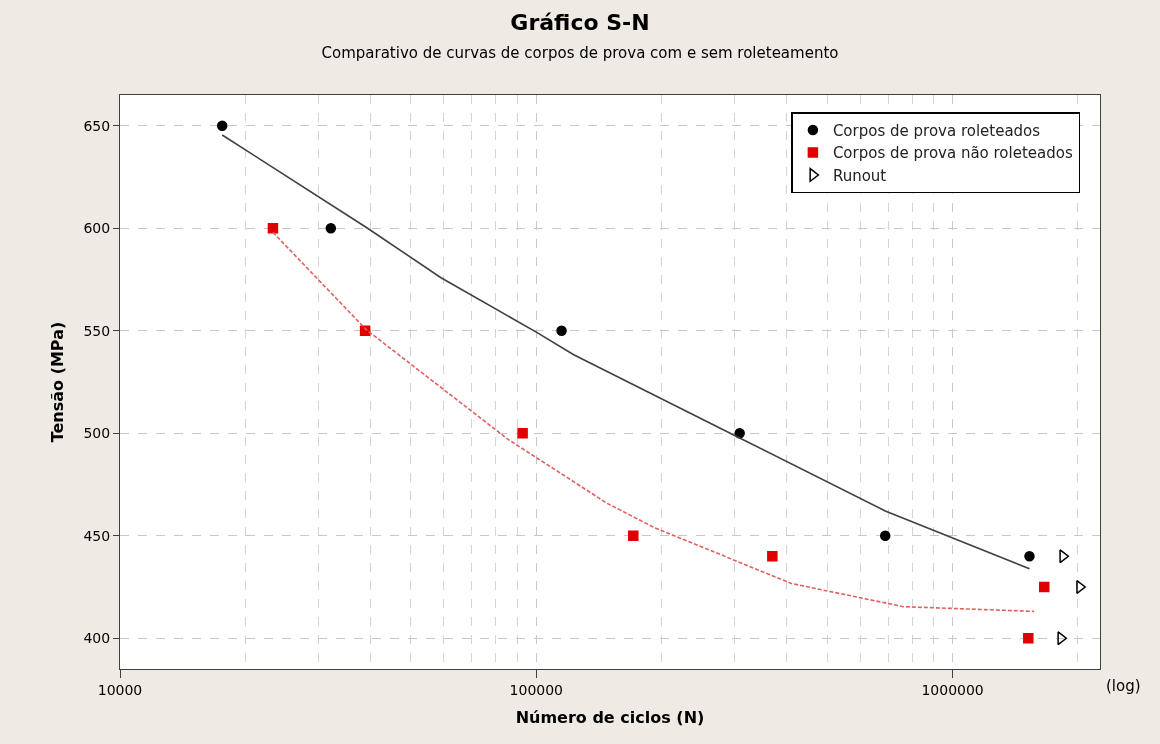 The height and width of the screenshot is (744, 1160). I want to click on legend-label: Corpos de prova roleteados, so click(936, 130).